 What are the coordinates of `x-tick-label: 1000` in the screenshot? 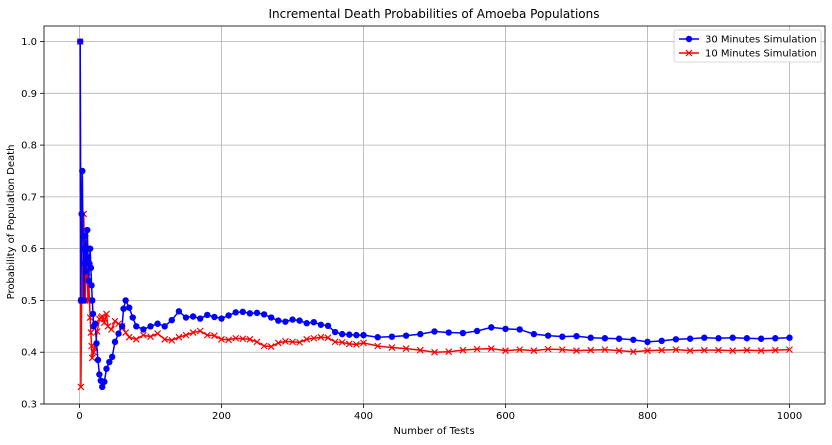 It's located at (789, 416).